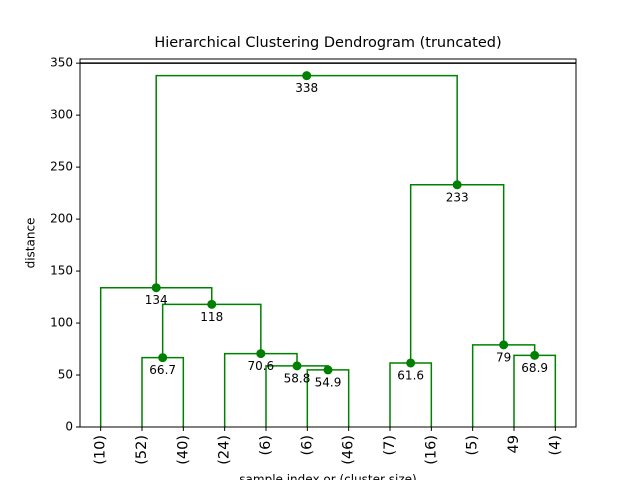  What do you see at coordinates (297, 378) in the screenshot?
I see `node-label: 58.8` at bounding box center [297, 378].